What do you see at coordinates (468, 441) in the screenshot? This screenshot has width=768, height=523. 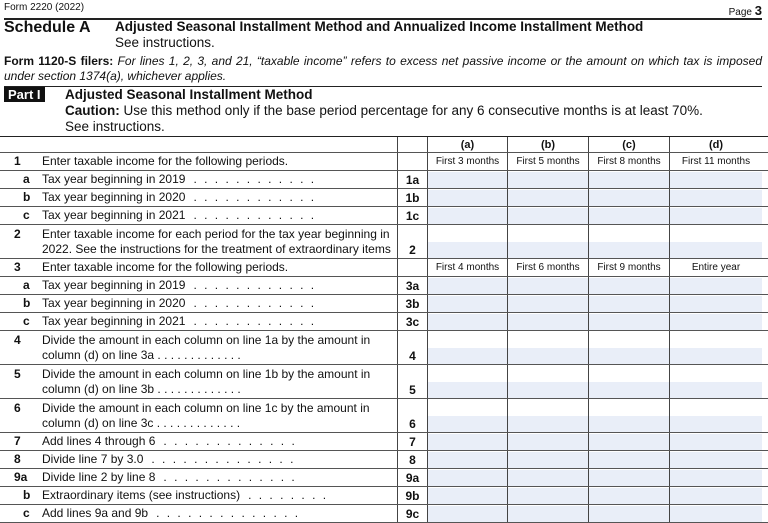 I see `amount-field-7-a` at bounding box center [468, 441].